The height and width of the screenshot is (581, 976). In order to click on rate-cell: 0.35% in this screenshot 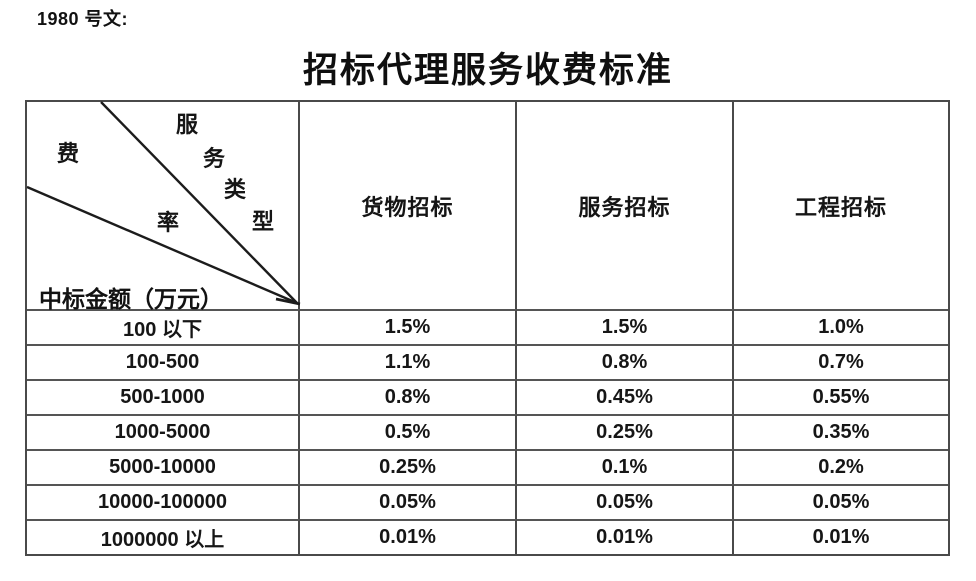, I will do `click(841, 432)`.